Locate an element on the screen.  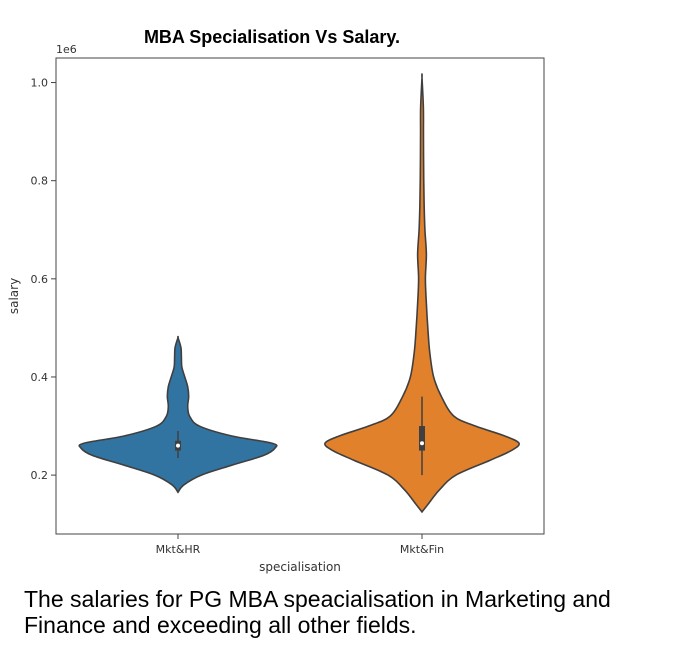
x-axis-label: specialisation is located at coordinates (300, 567).